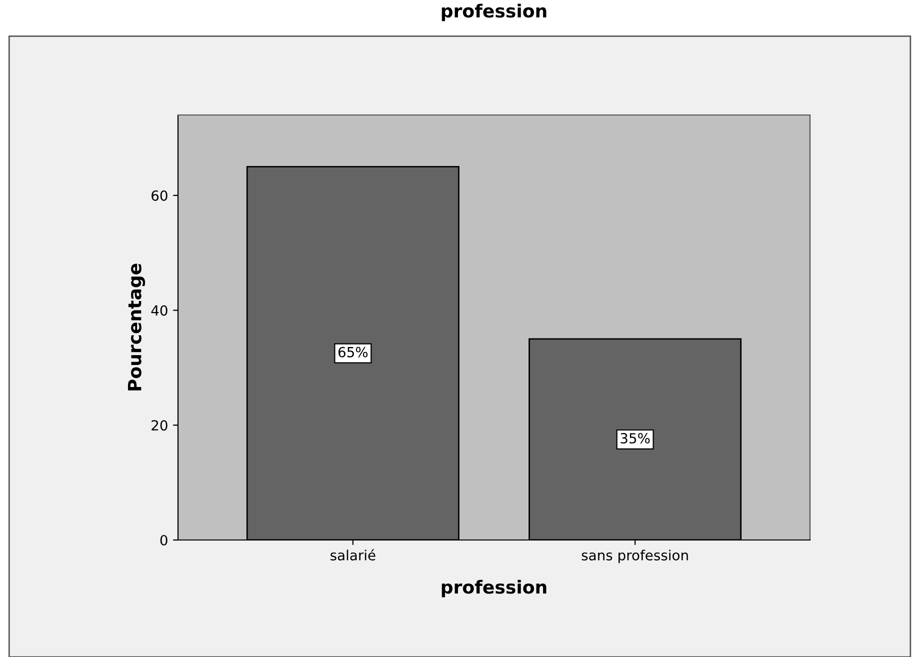  Describe the element at coordinates (494, 589) in the screenshot. I see `x-axis-title: profession` at that location.